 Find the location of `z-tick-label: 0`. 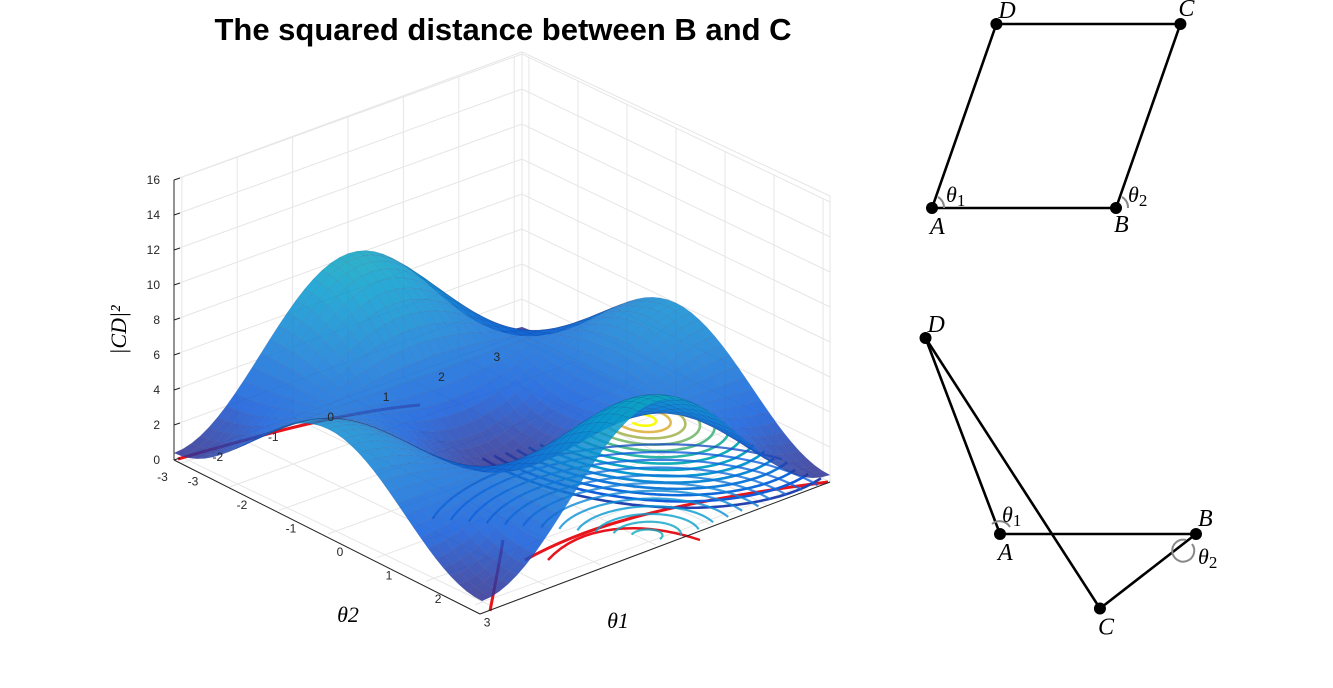

z-tick-label: 0 is located at coordinates (156, 460).